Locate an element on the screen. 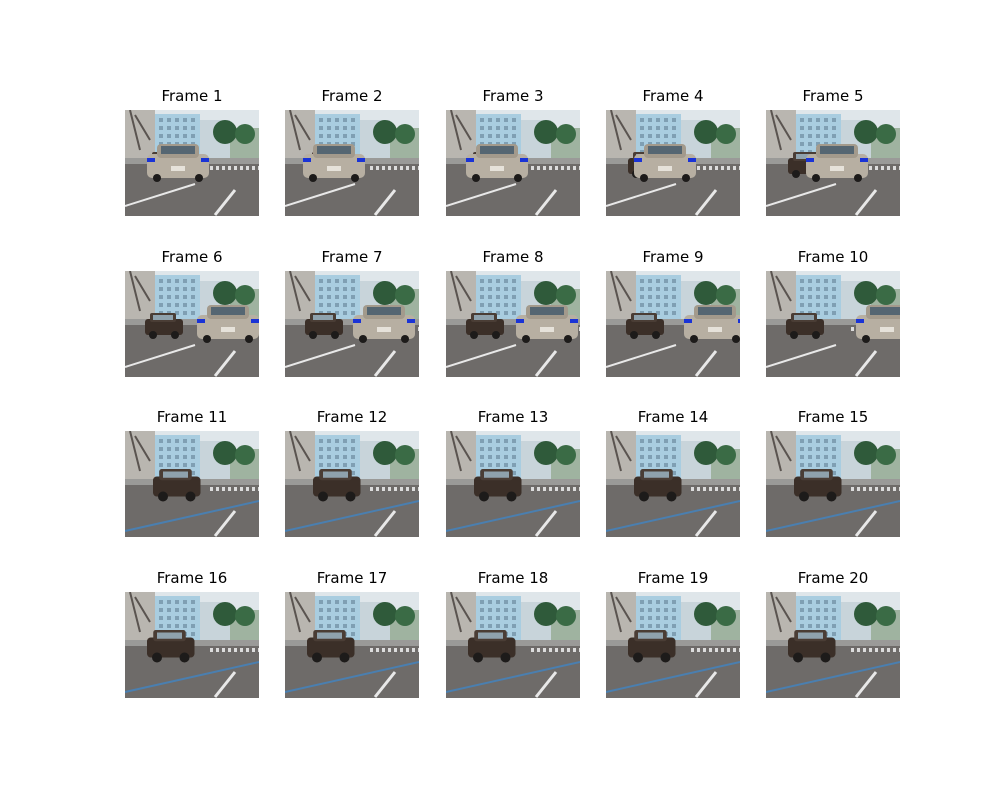 This screenshot has width=1000, height=800. frame-title: Frame 5 is located at coordinates (833, 96).